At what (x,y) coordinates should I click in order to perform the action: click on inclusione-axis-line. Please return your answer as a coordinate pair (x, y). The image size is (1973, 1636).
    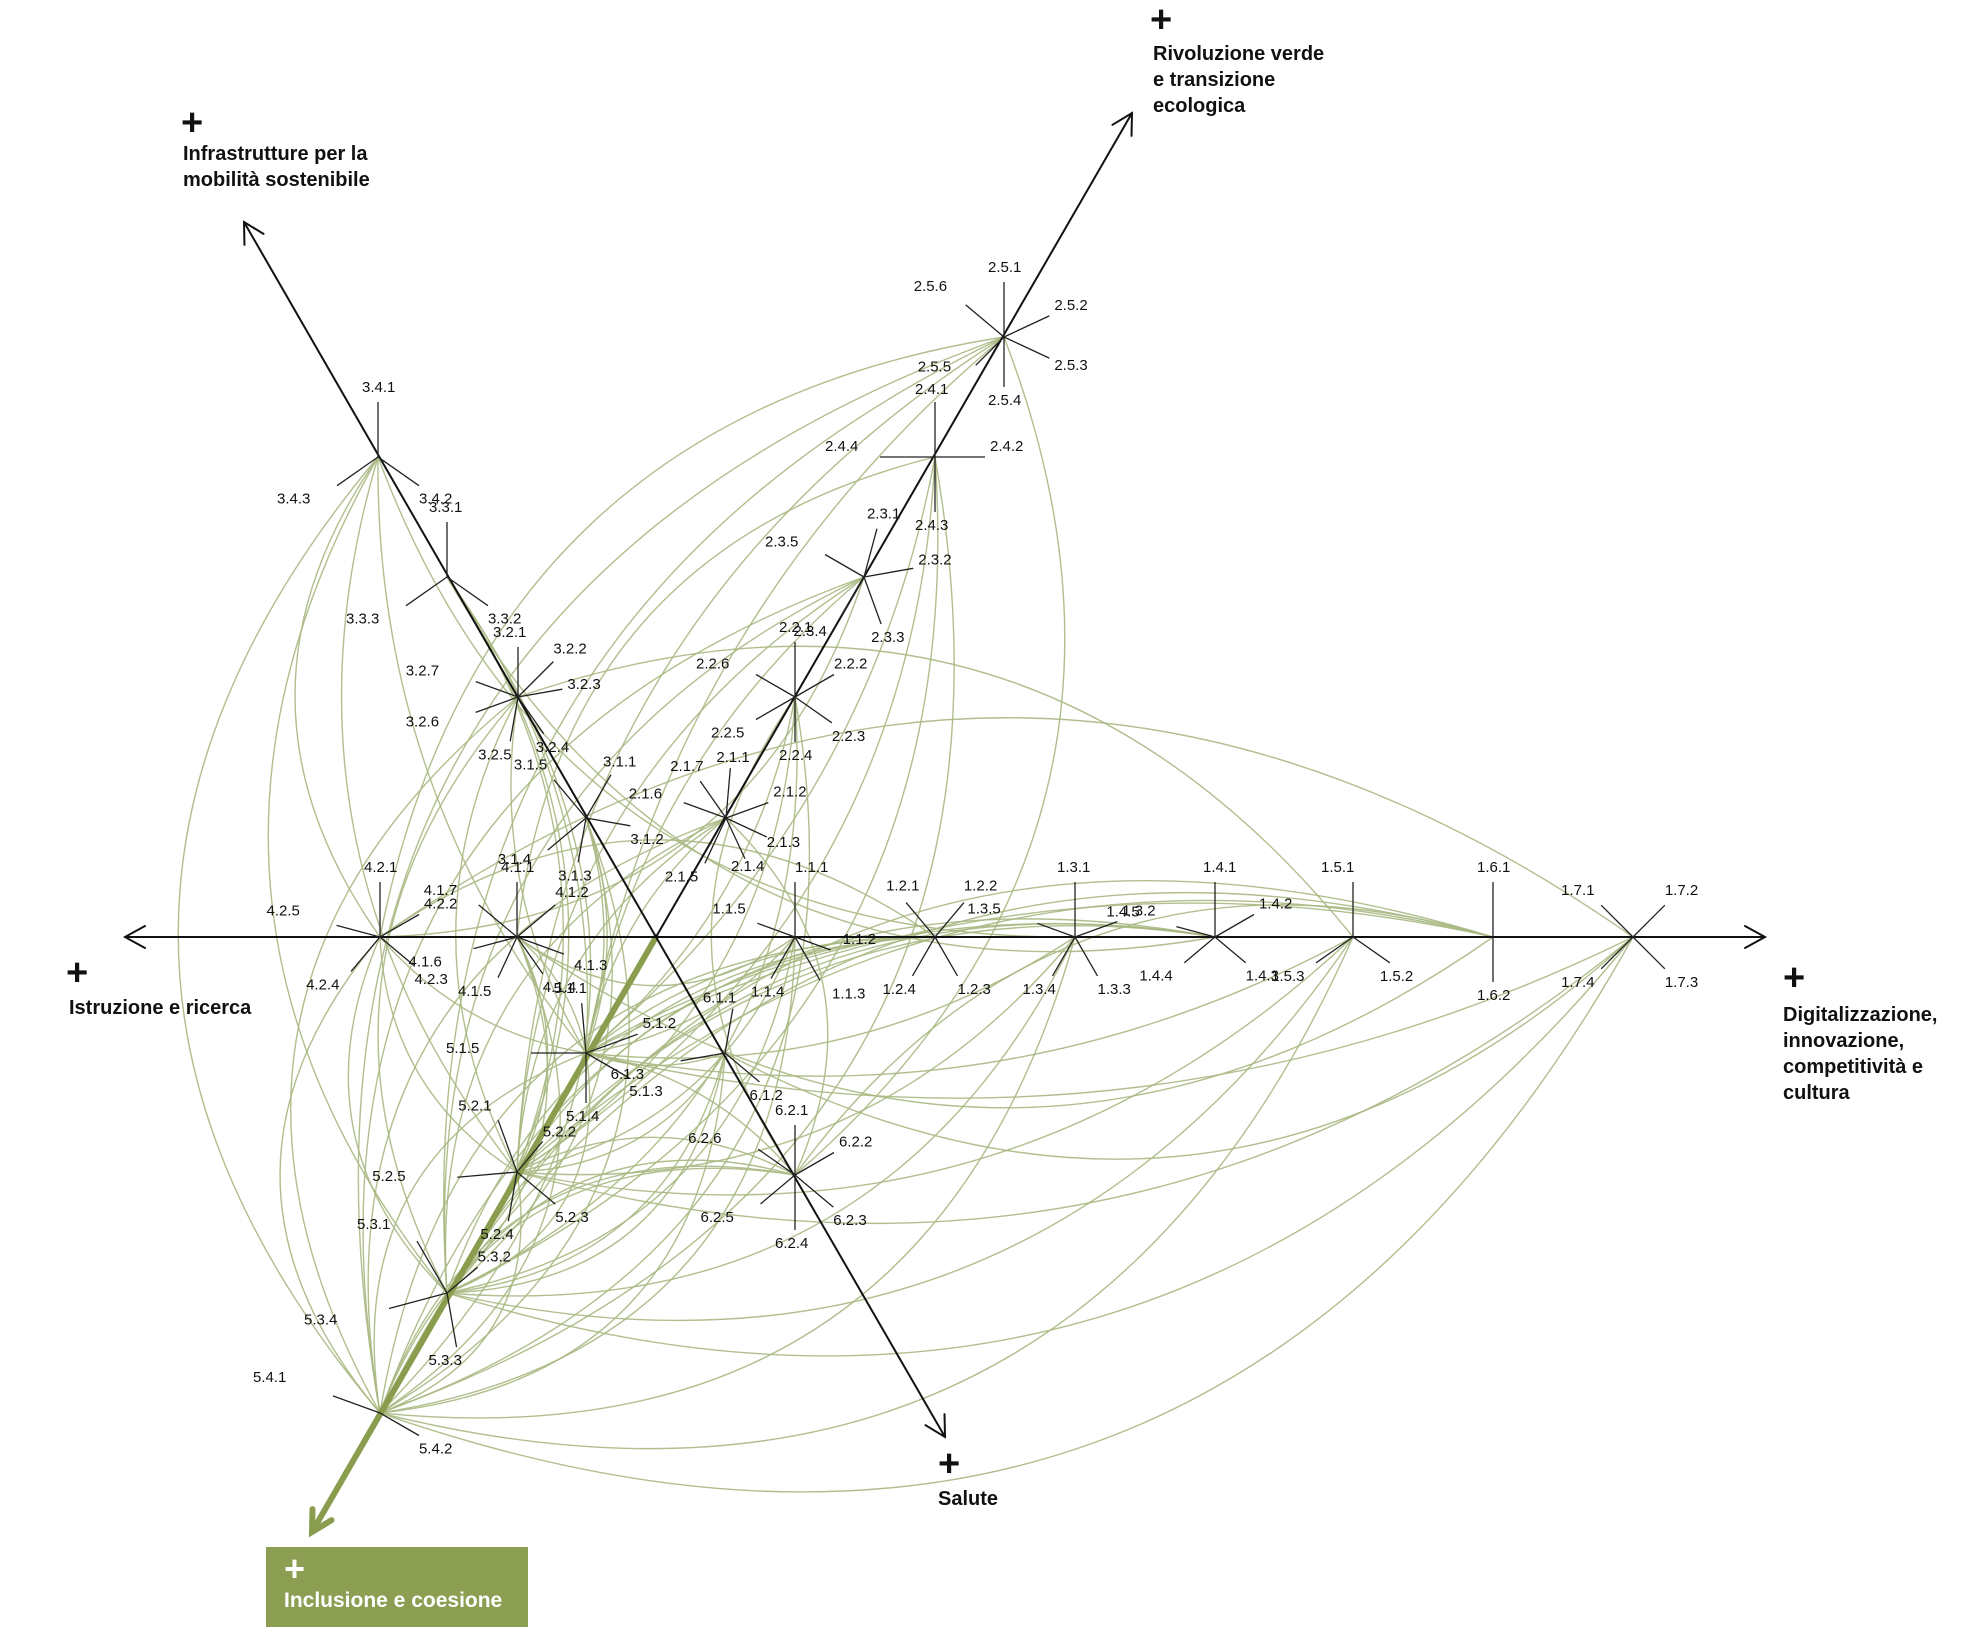
    Looking at the image, I should click on (483, 1236).